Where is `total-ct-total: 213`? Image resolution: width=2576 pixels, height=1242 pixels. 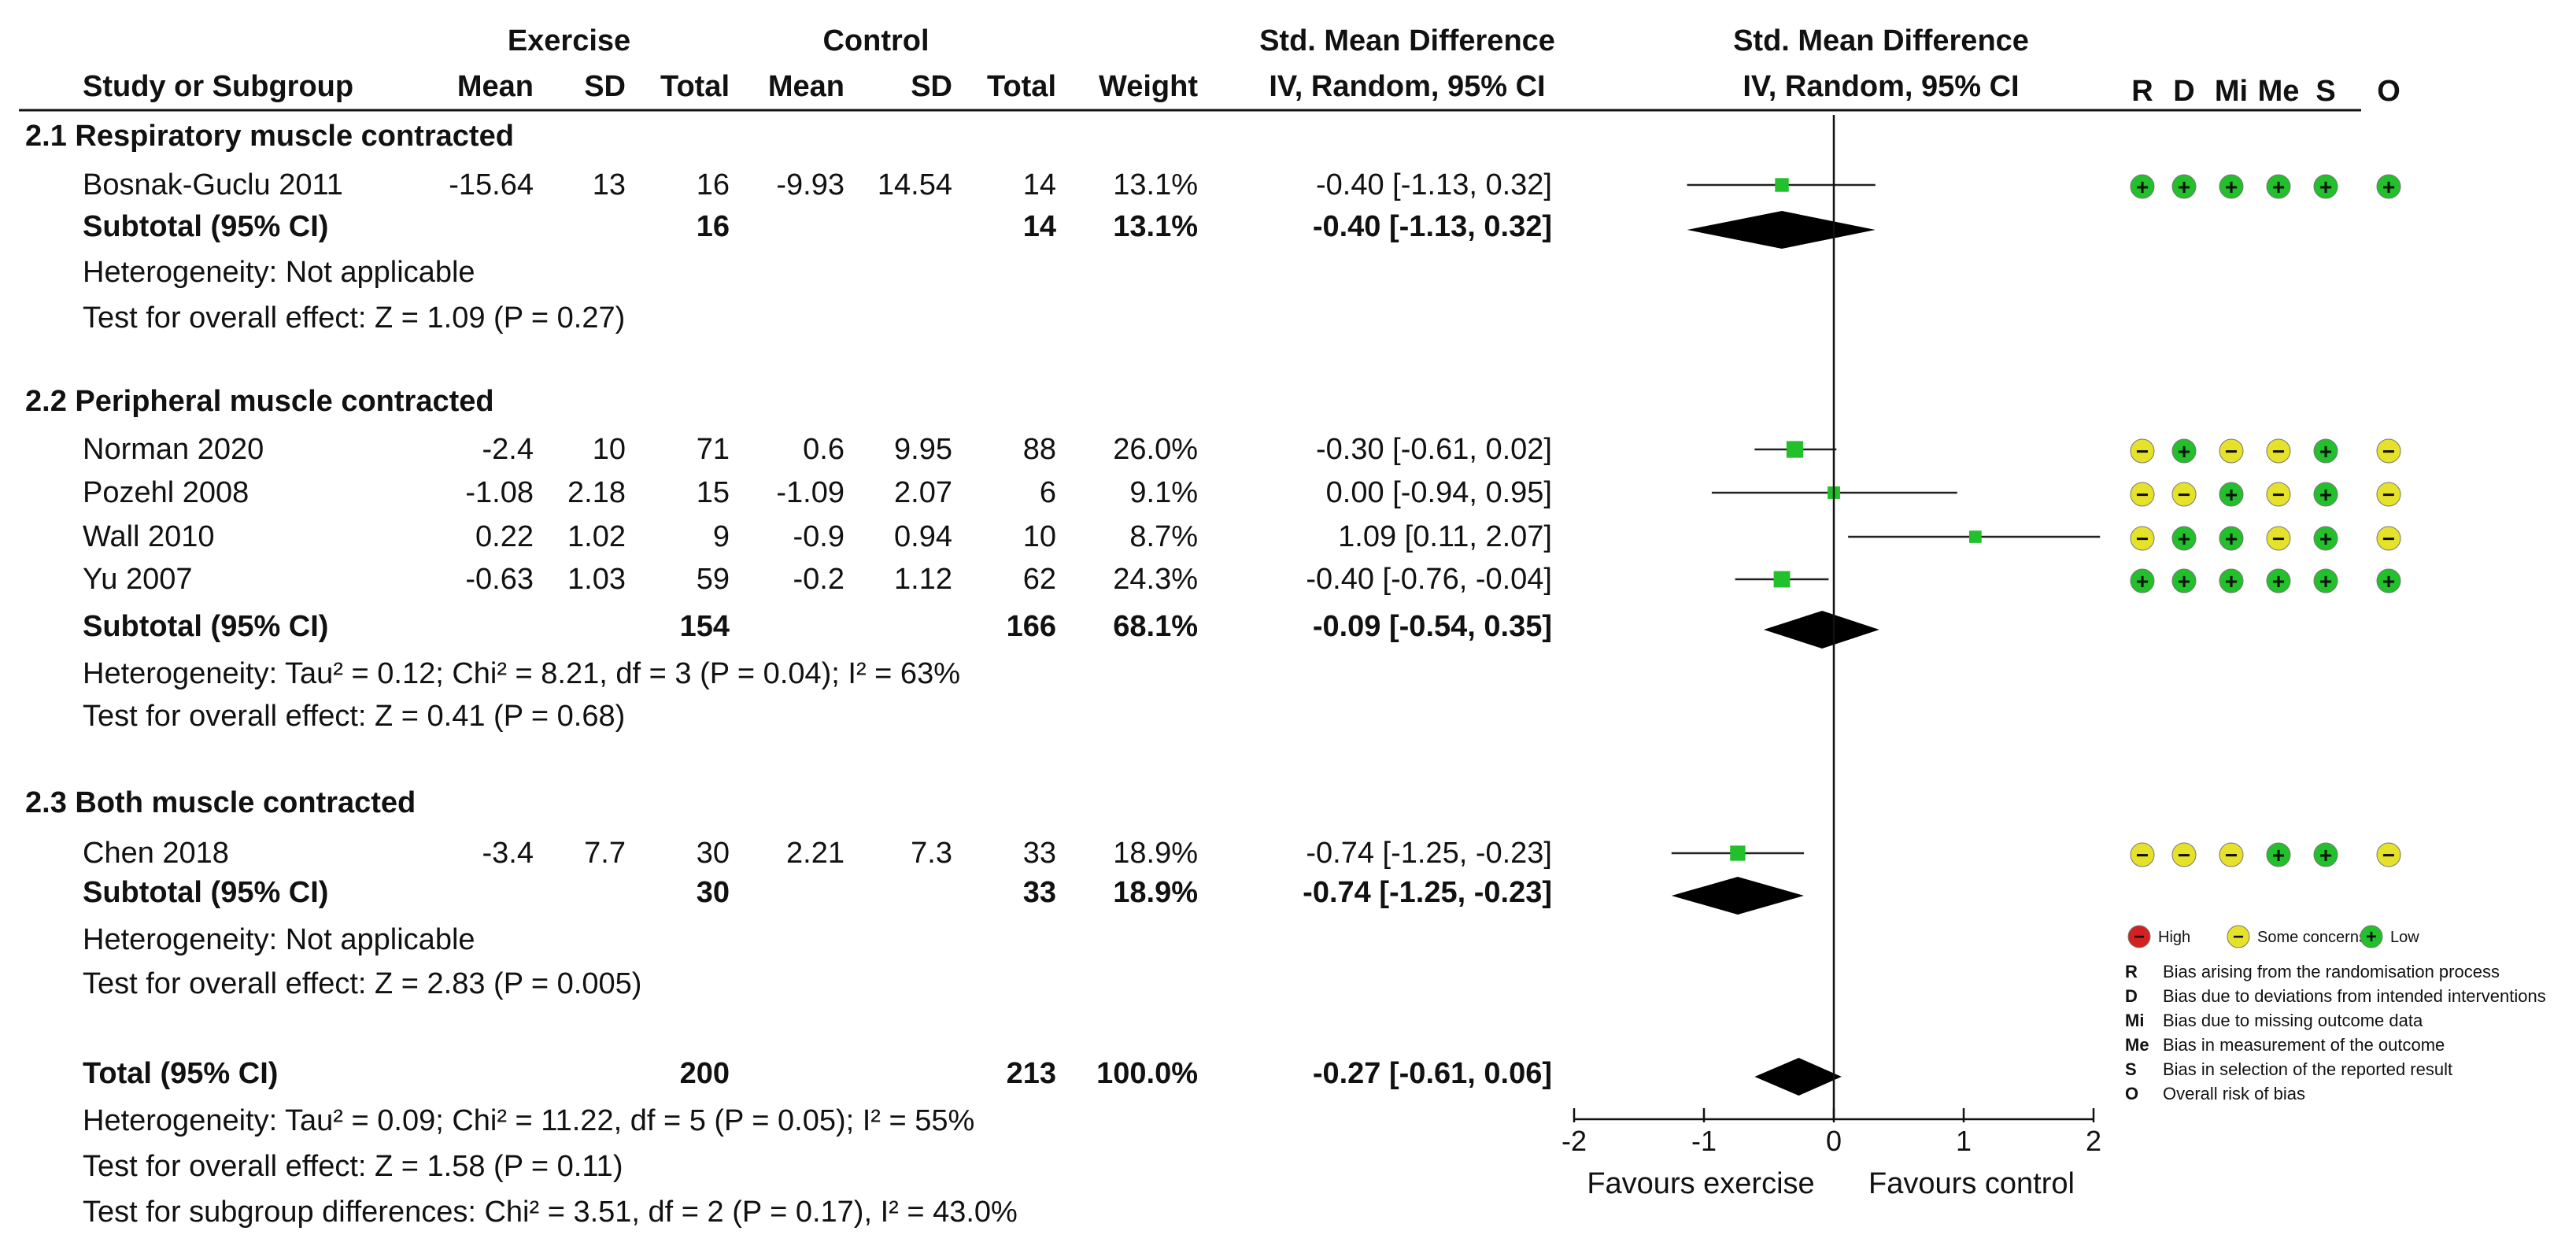
total-ct-total: 213 is located at coordinates (1031, 1073).